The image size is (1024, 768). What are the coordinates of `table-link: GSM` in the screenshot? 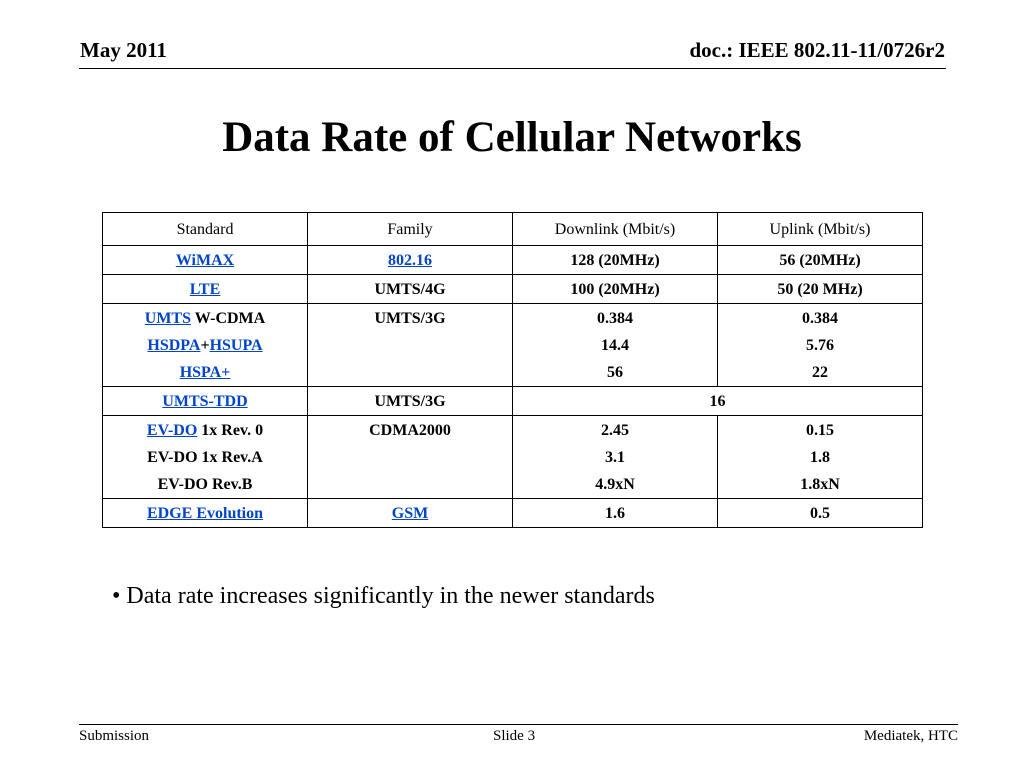 It's located at (410, 513).